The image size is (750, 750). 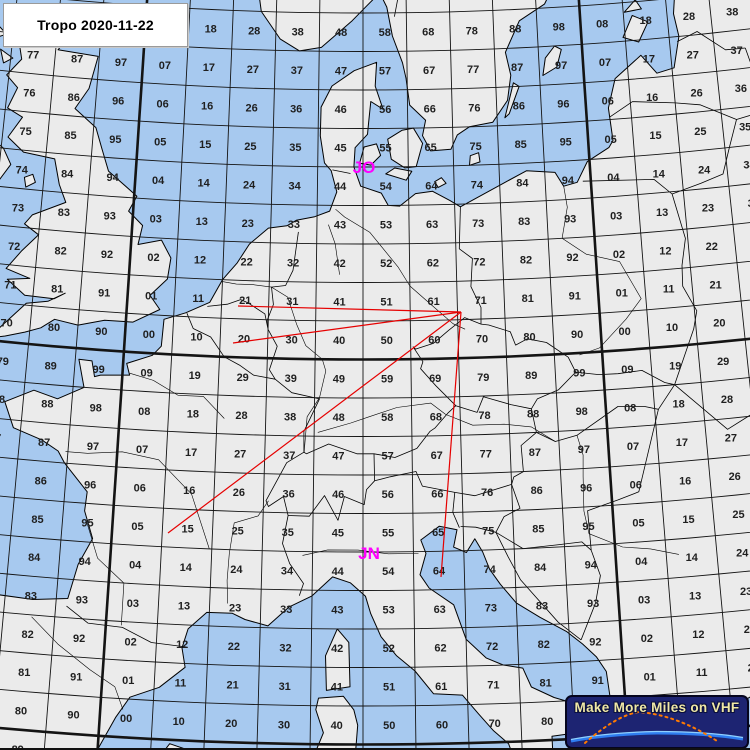 What do you see at coordinates (430, 110) in the screenshot?
I see `grid-cell-label: 66` at bounding box center [430, 110].